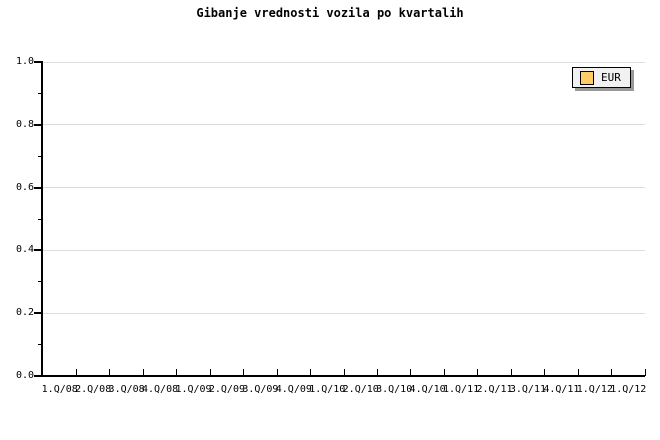 This screenshot has width=660, height=440. I want to click on x-axis-tick-label: 4.Q/11, so click(561, 389).